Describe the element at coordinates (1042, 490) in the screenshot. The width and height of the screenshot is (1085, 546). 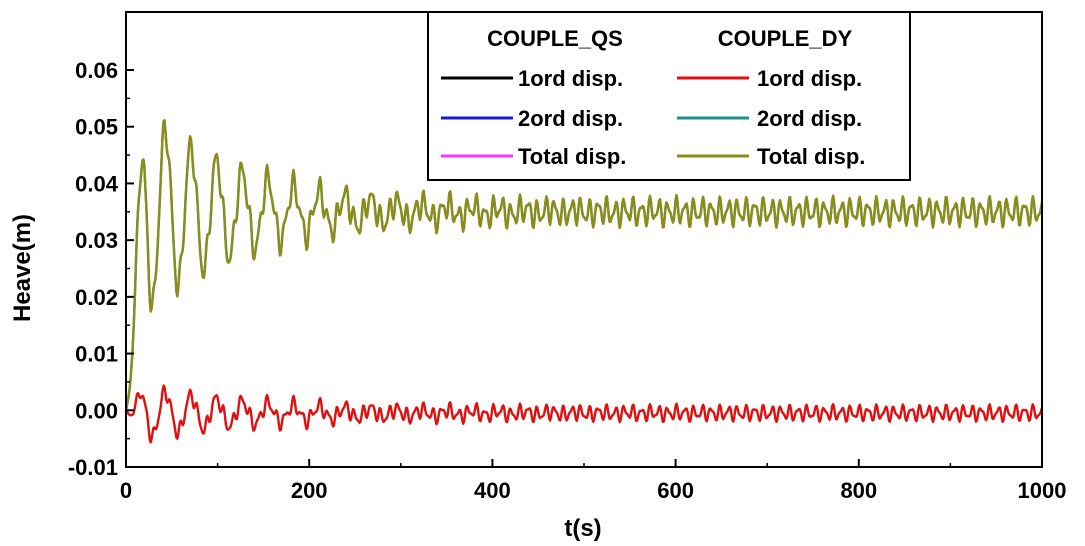
I see `x-tick-label: 1000` at that location.